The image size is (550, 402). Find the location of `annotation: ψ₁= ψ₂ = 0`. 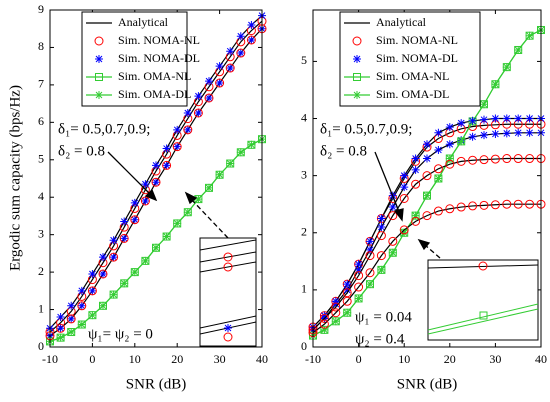

annotation: ψ₁= ψ₂ = 0 is located at coordinates (120, 334).